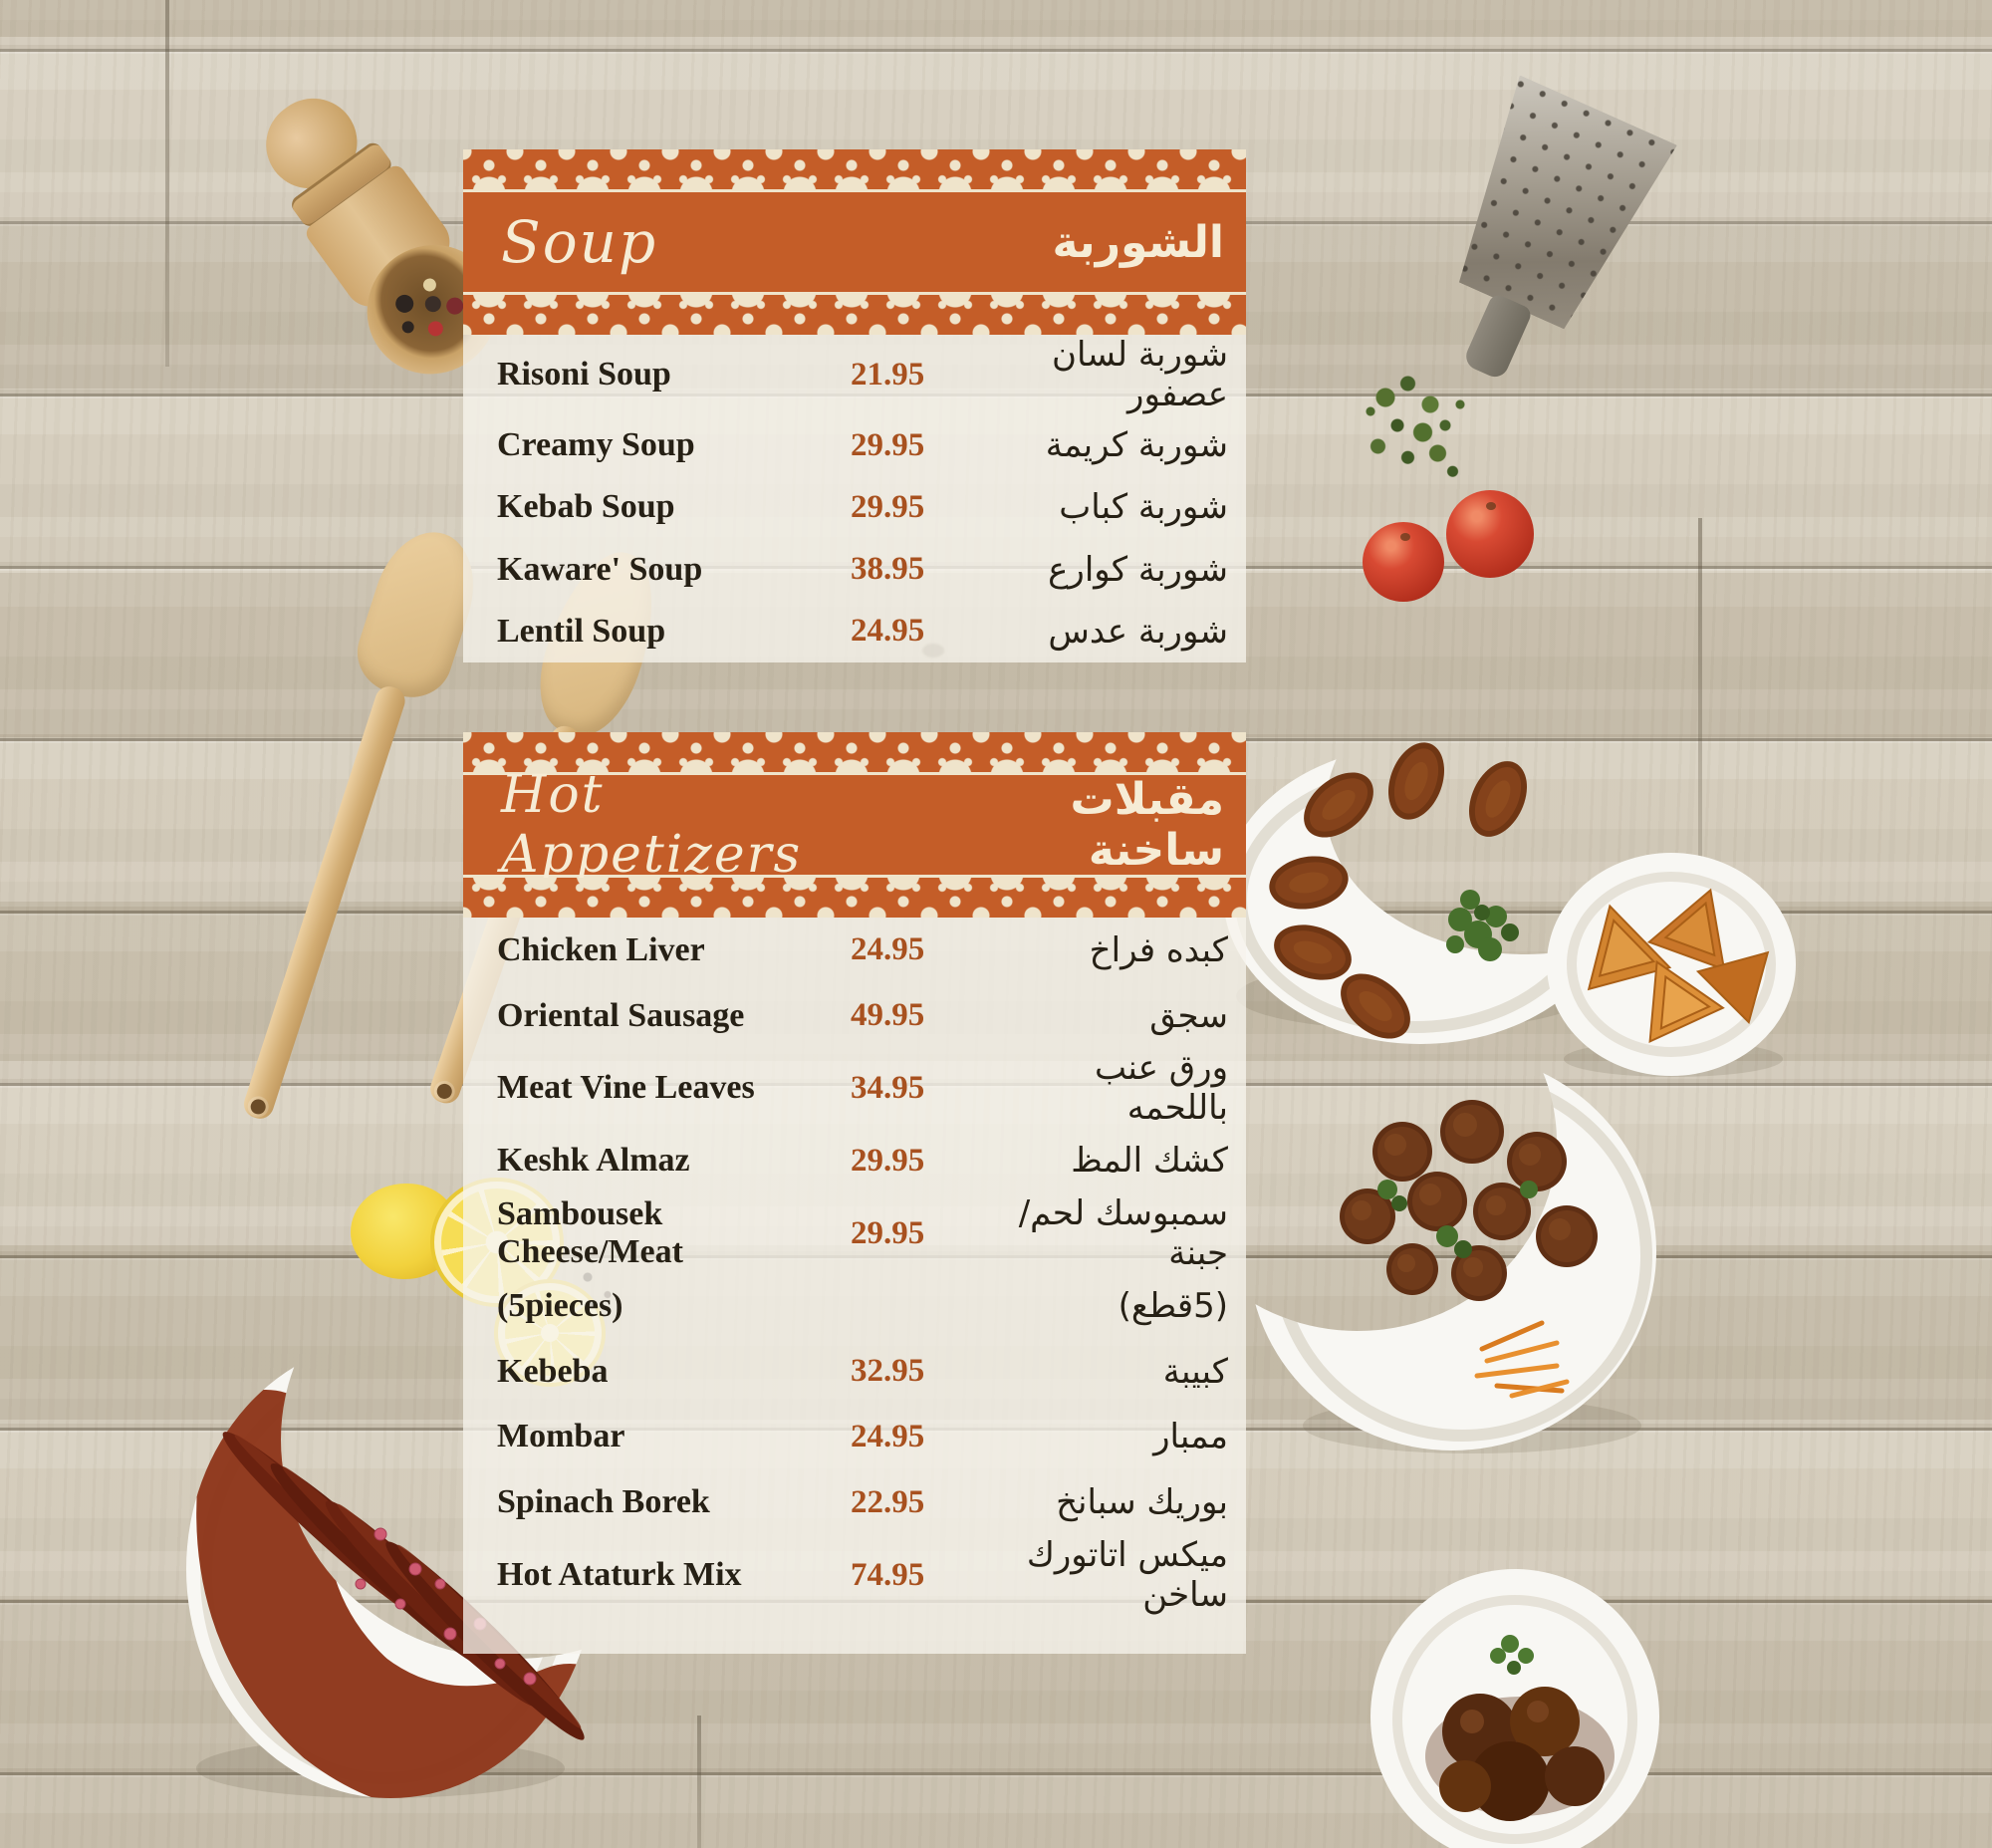 The width and height of the screenshot is (1992, 1848). I want to click on samosa-plate-photo, so click(1671, 965).